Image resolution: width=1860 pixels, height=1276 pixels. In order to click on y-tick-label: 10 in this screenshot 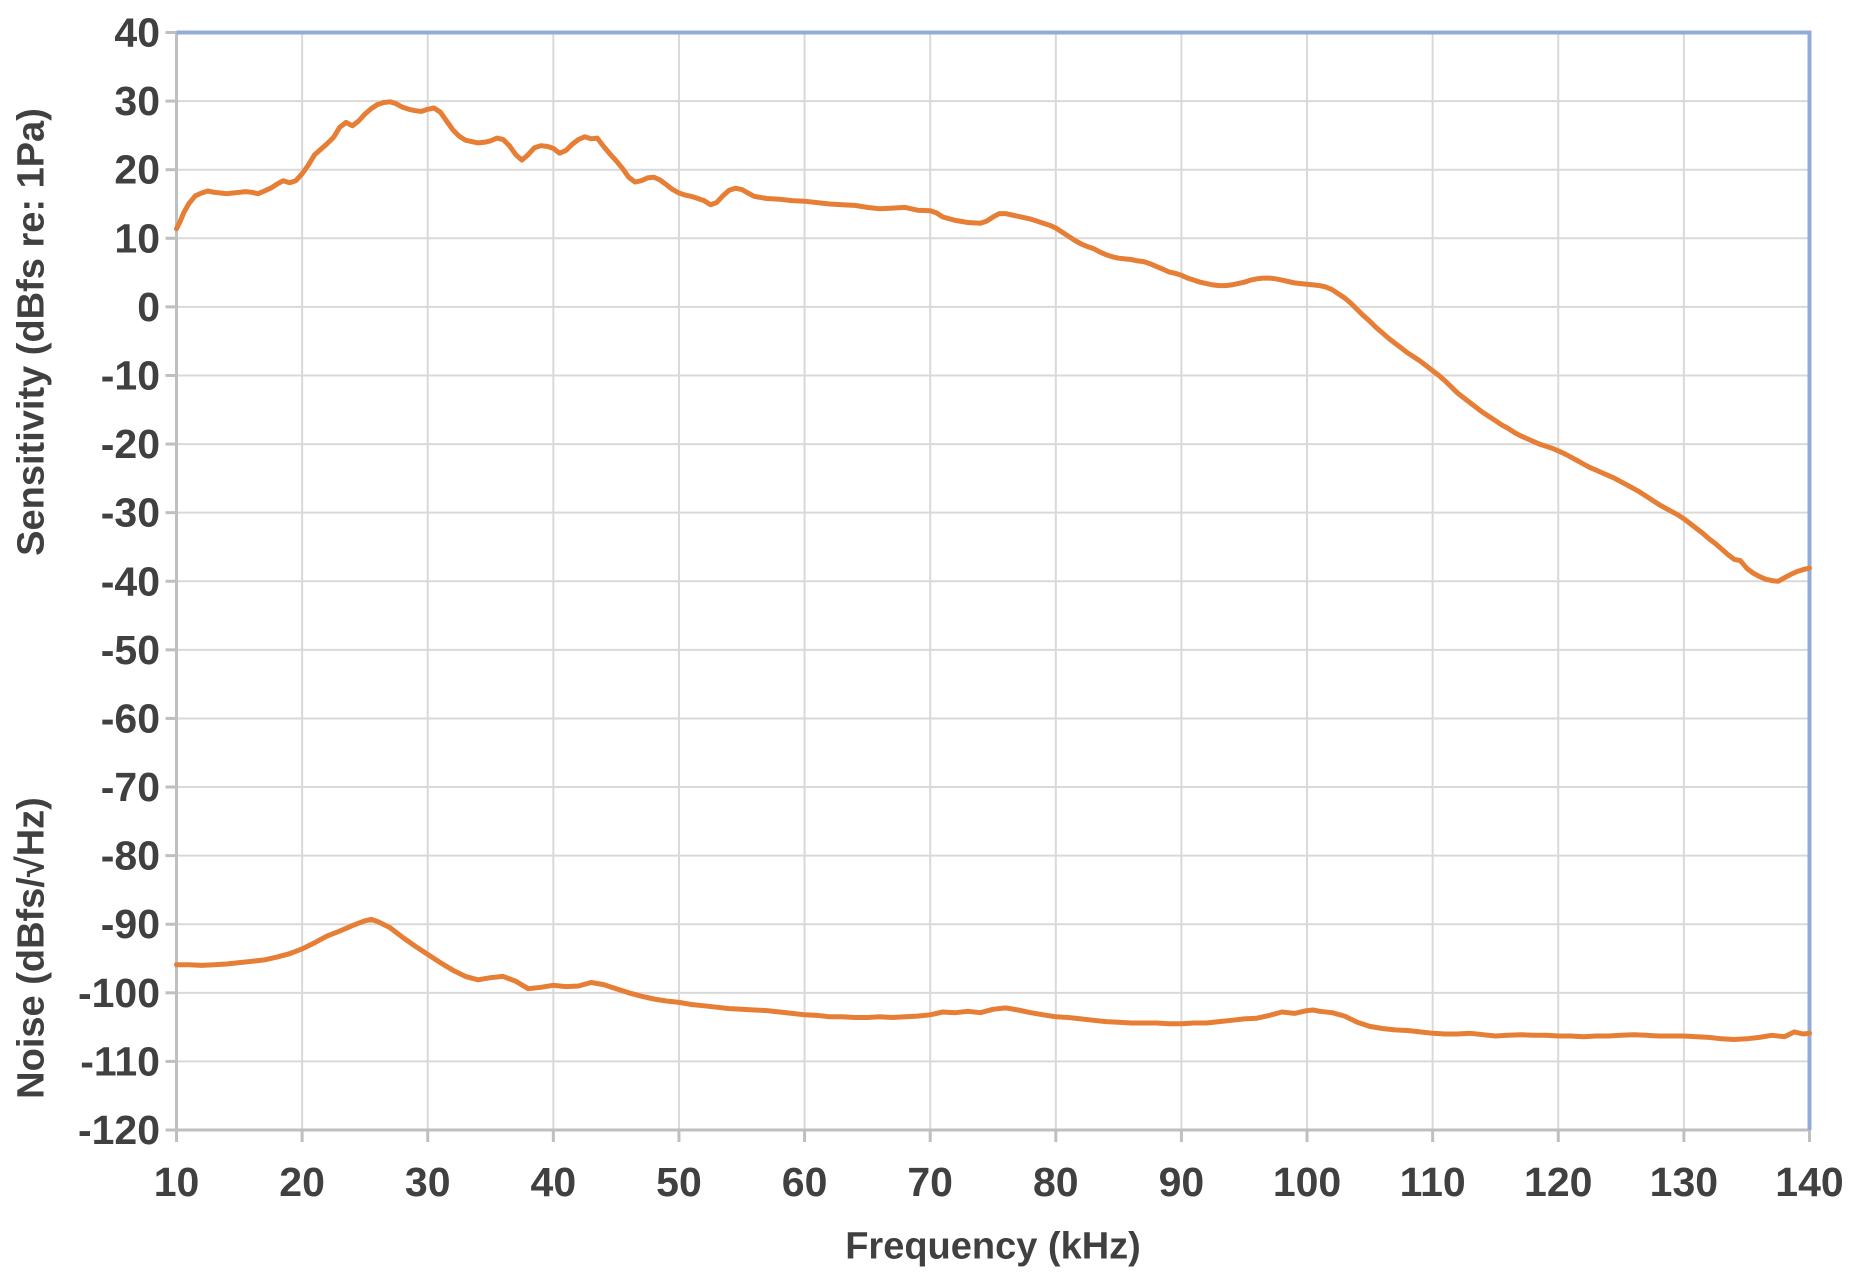, I will do `click(137, 238)`.